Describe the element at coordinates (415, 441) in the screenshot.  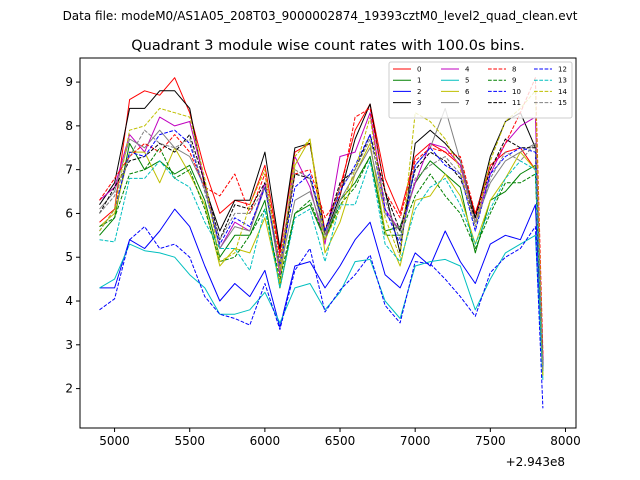
I see `x-tick-label: 7000` at that location.